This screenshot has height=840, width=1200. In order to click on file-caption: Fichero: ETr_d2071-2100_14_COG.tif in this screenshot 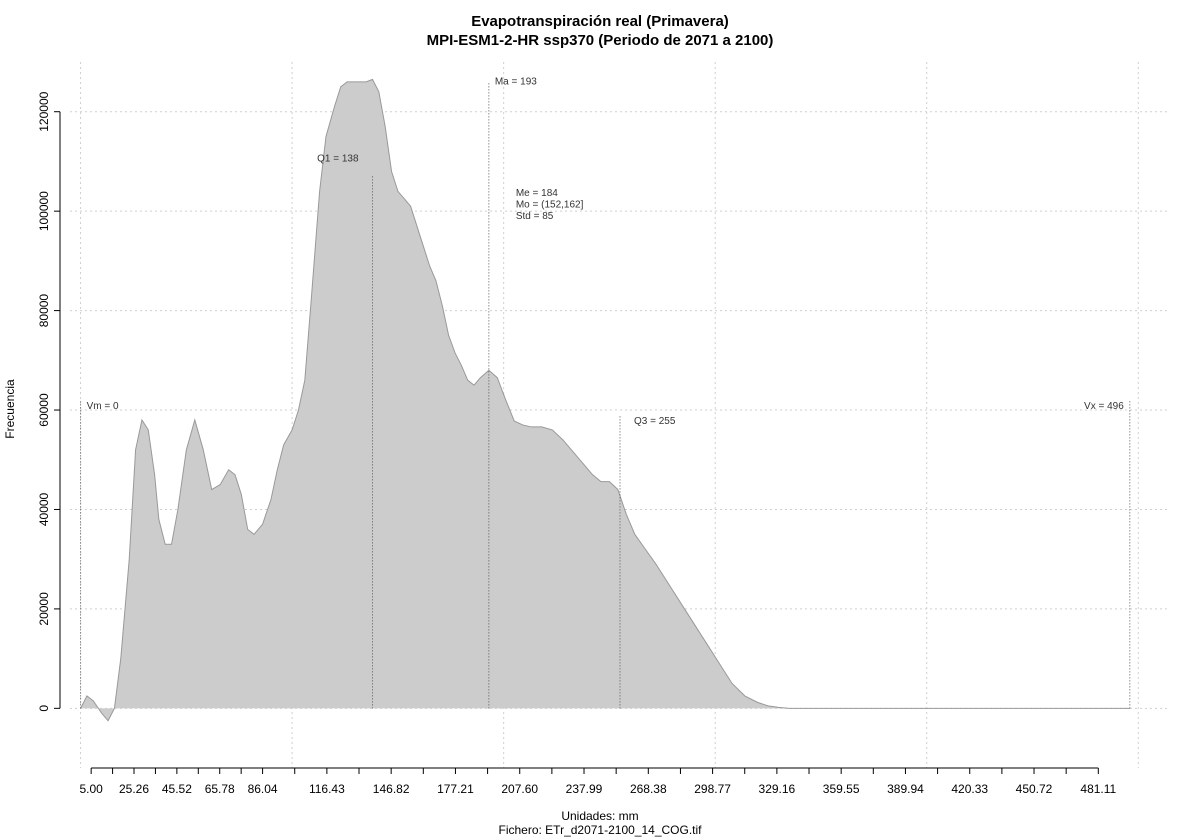, I will do `click(600, 830)`.